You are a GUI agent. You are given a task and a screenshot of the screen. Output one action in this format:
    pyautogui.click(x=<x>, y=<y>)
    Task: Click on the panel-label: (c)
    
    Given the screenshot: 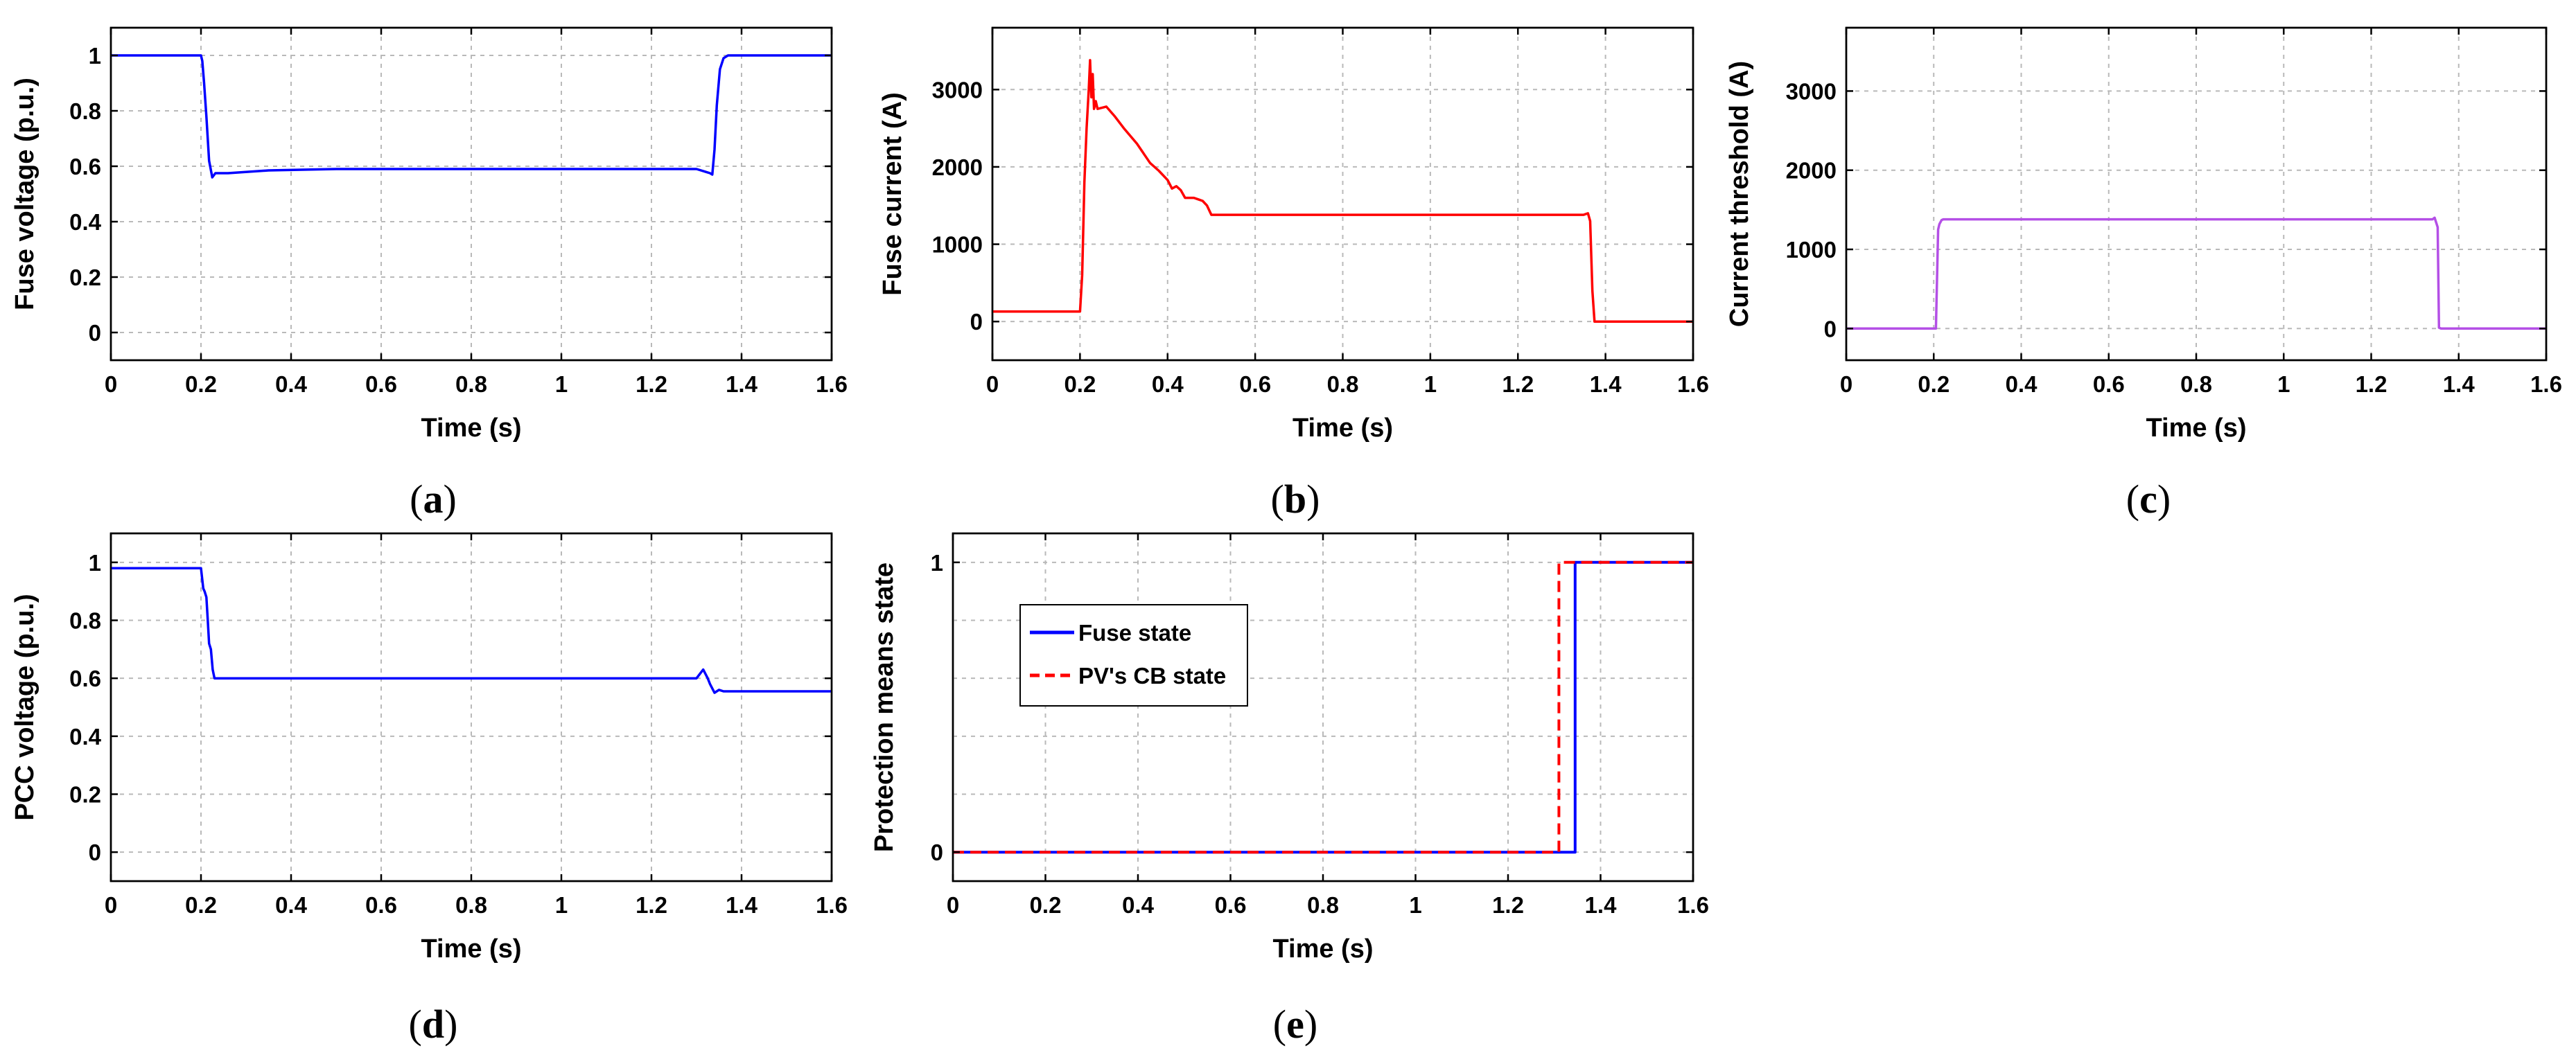 What is the action you would take?
    pyautogui.click(x=2148, y=499)
    